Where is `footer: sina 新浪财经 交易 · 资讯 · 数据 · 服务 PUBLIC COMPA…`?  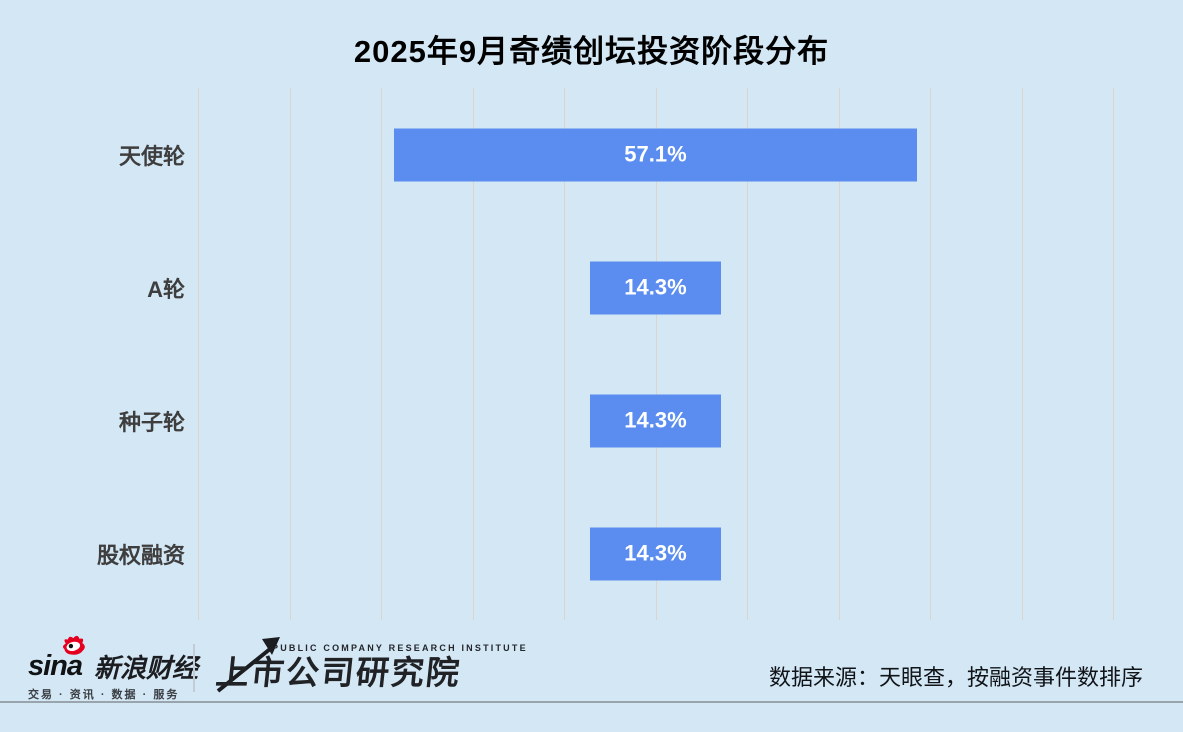
footer: sina 新浪财经 交易 · 资讯 · 数据 · 服务 PUBLIC COMPA… is located at coordinates (591, 667).